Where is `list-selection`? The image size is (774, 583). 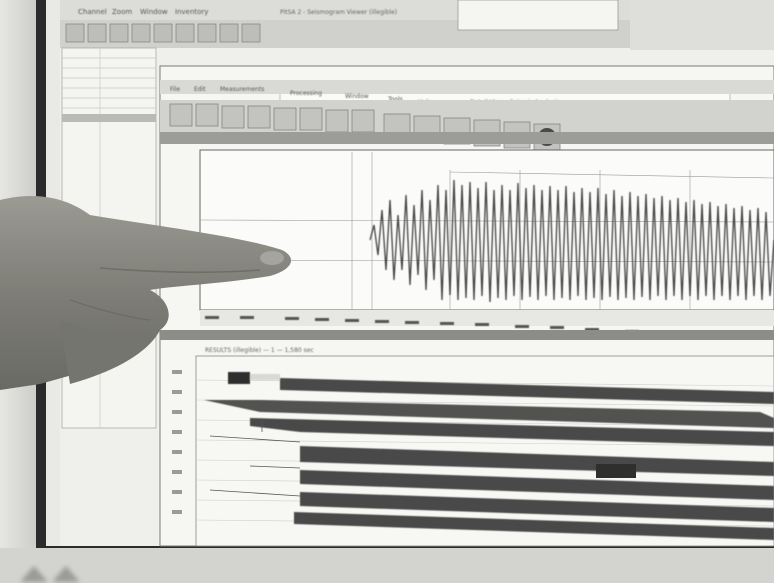
list-selection is located at coordinates (109, 118).